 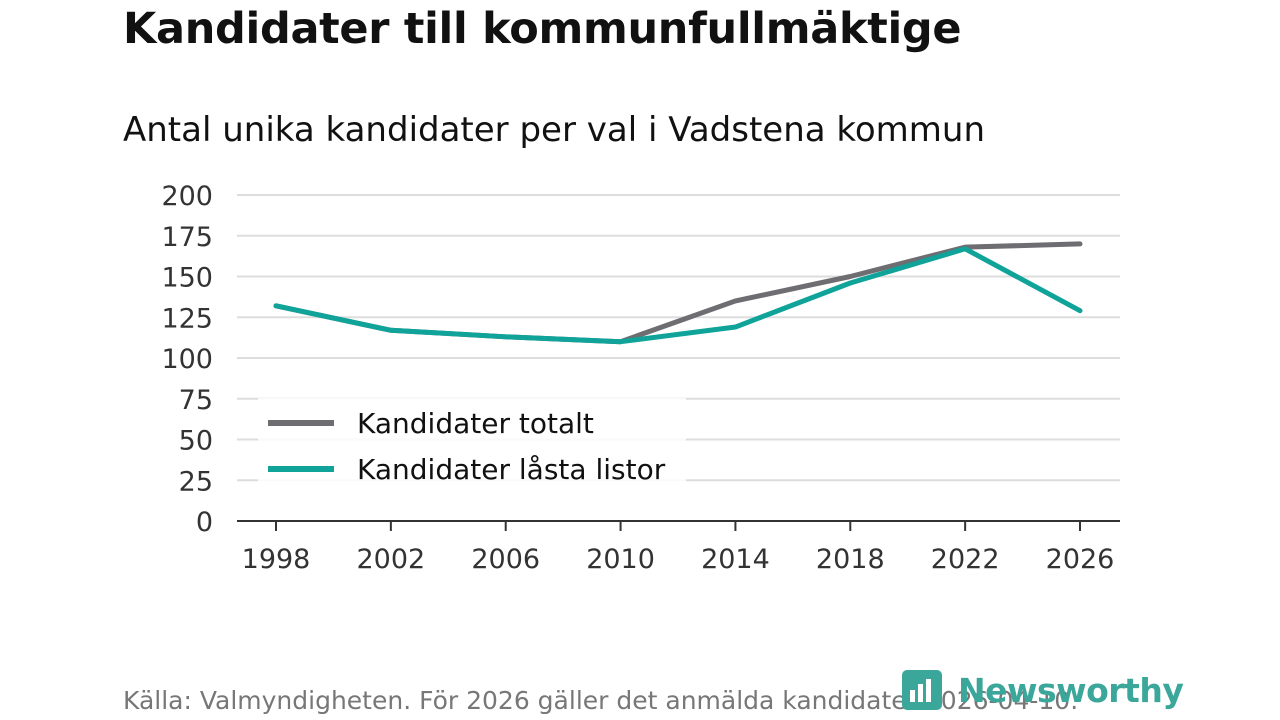 What do you see at coordinates (204, 522) in the screenshot?
I see `y-tick-label: 0` at bounding box center [204, 522].